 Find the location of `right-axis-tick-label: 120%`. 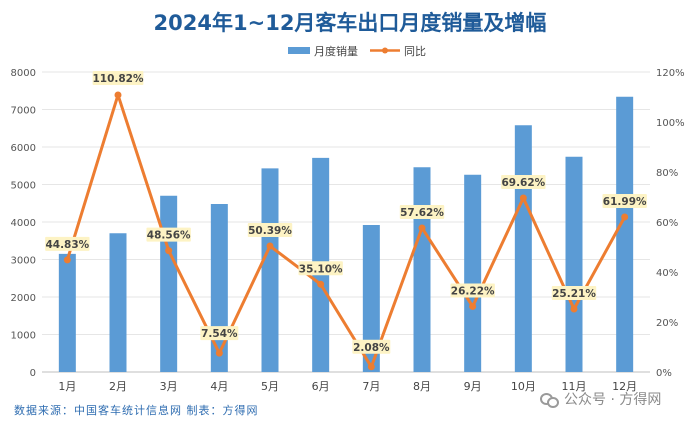

right-axis-tick-label: 120% is located at coordinates (670, 73).